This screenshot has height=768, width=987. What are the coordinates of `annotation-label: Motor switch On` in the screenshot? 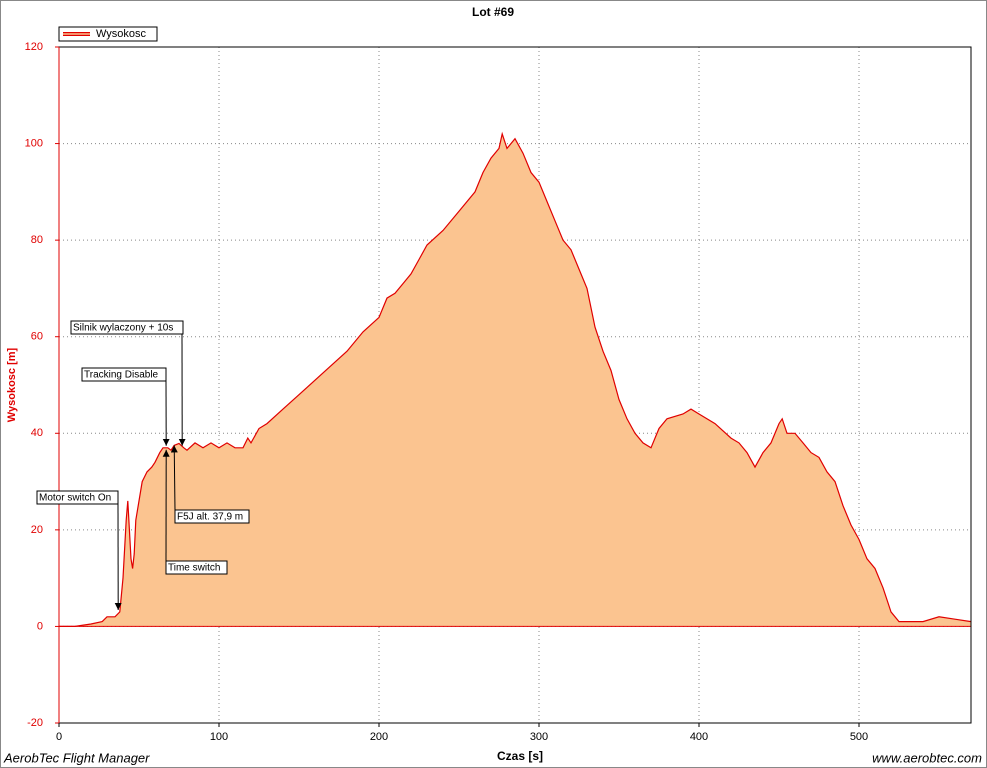 It's located at (75, 498).